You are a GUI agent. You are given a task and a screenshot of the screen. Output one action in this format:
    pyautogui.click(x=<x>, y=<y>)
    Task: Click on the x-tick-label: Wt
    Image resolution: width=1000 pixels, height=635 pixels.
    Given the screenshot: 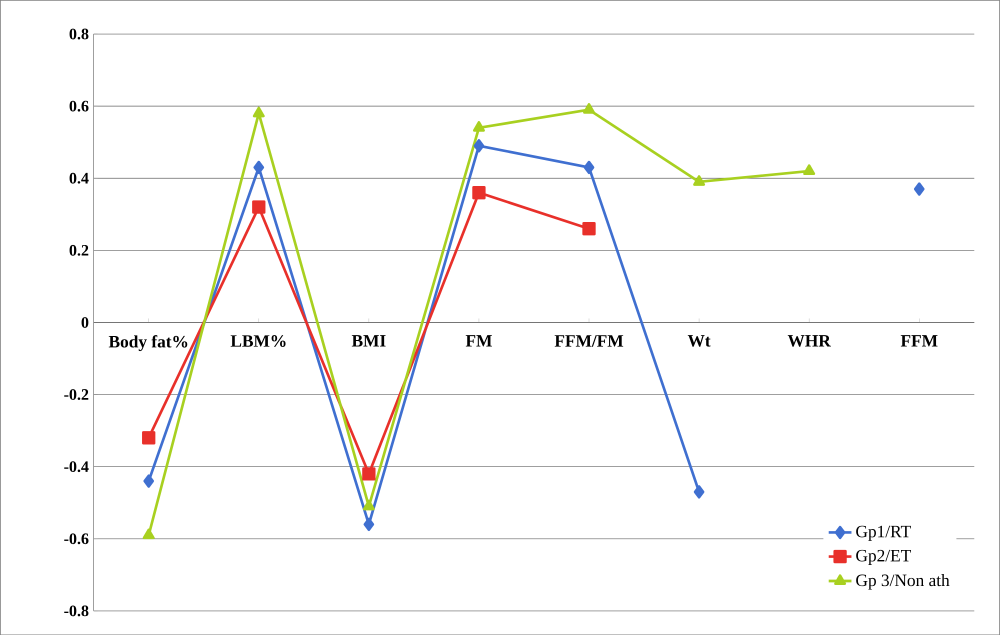 What is the action you would take?
    pyautogui.click(x=699, y=341)
    